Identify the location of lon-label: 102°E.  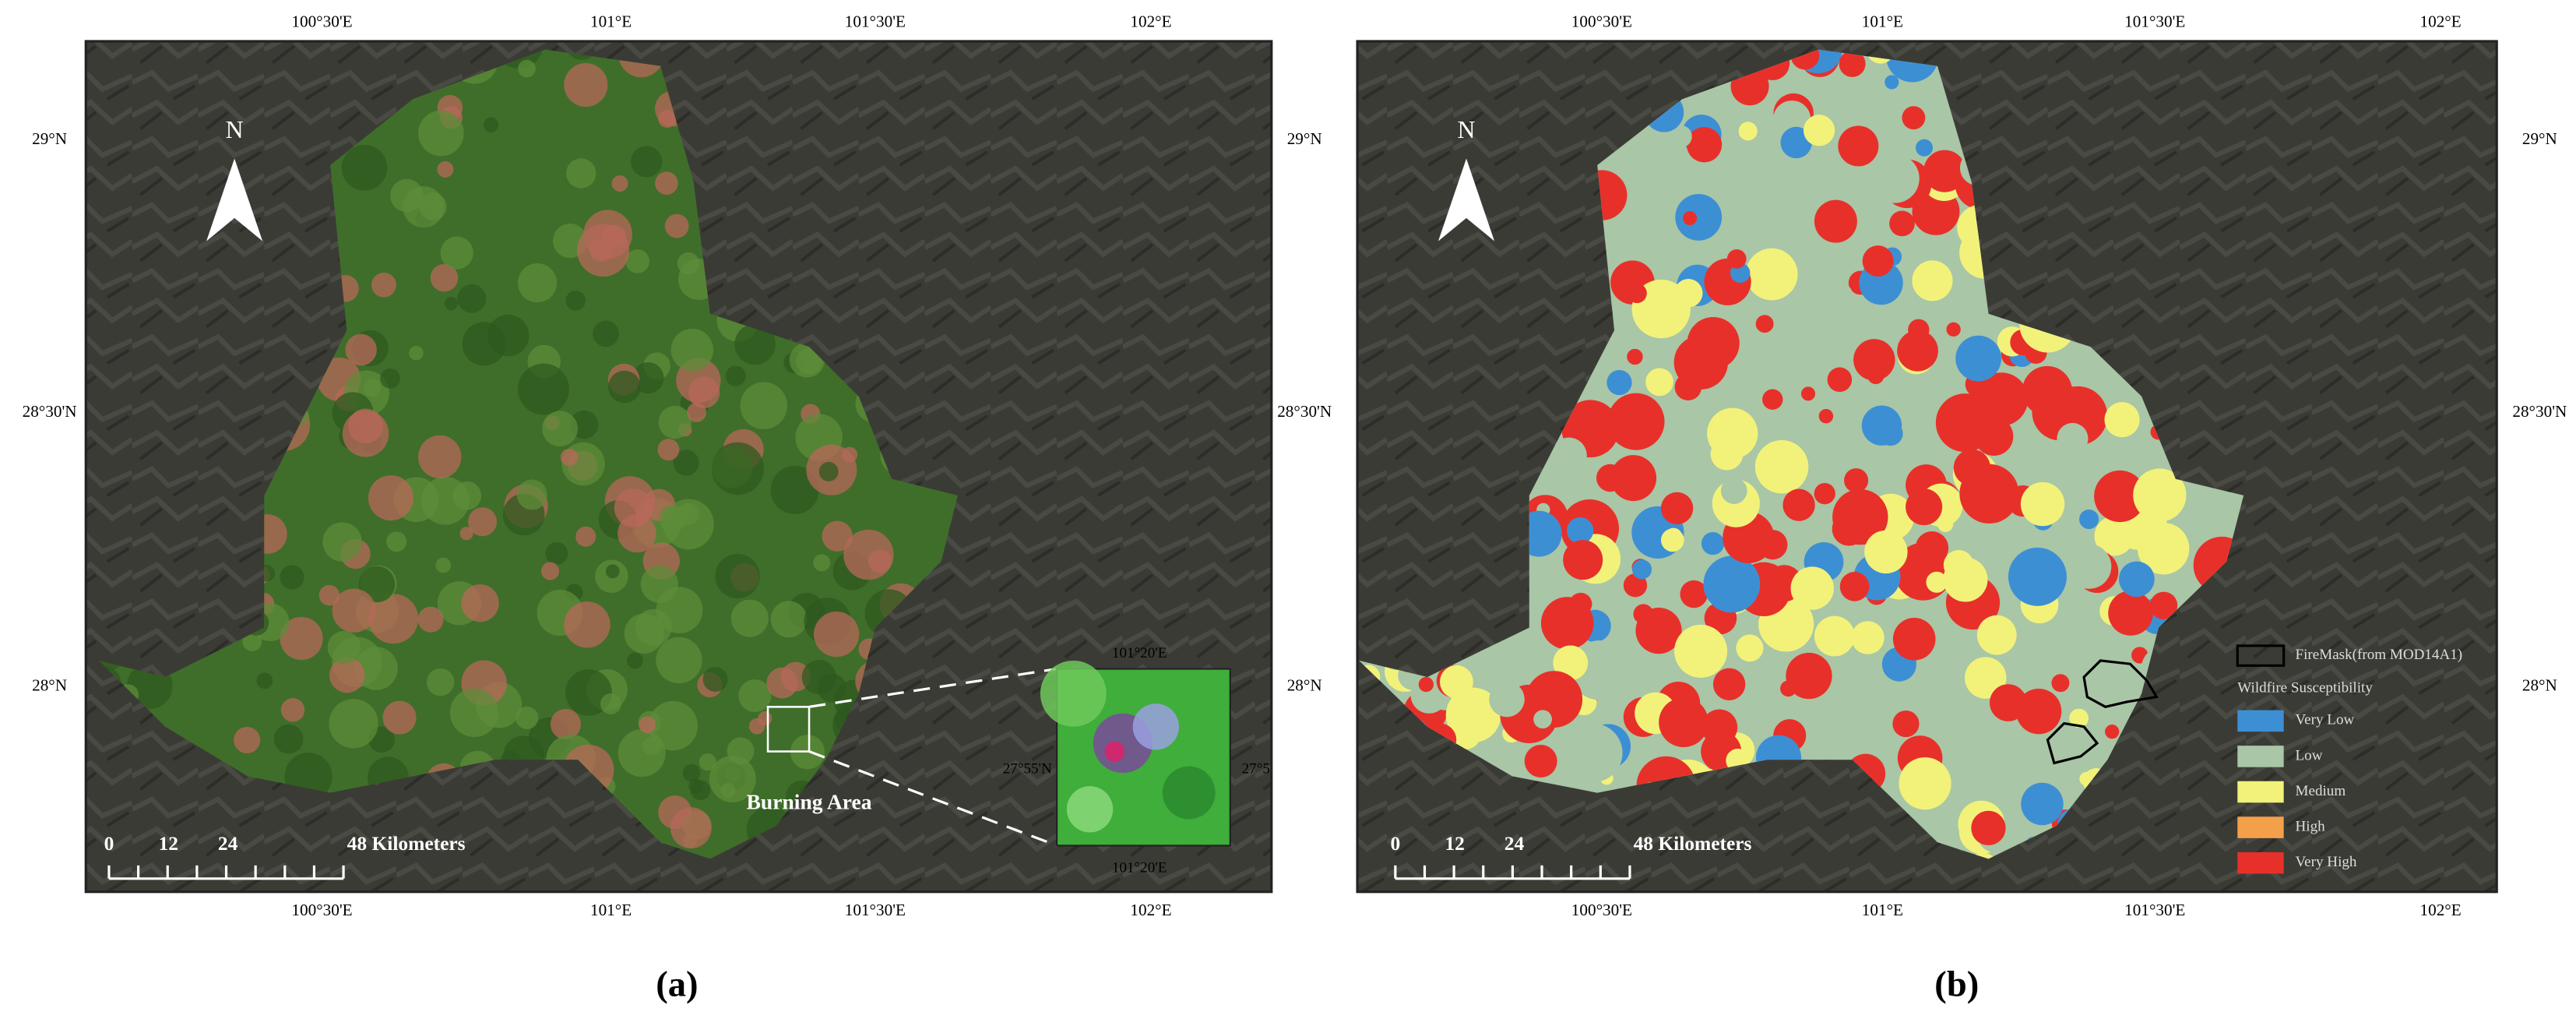
(2441, 21).